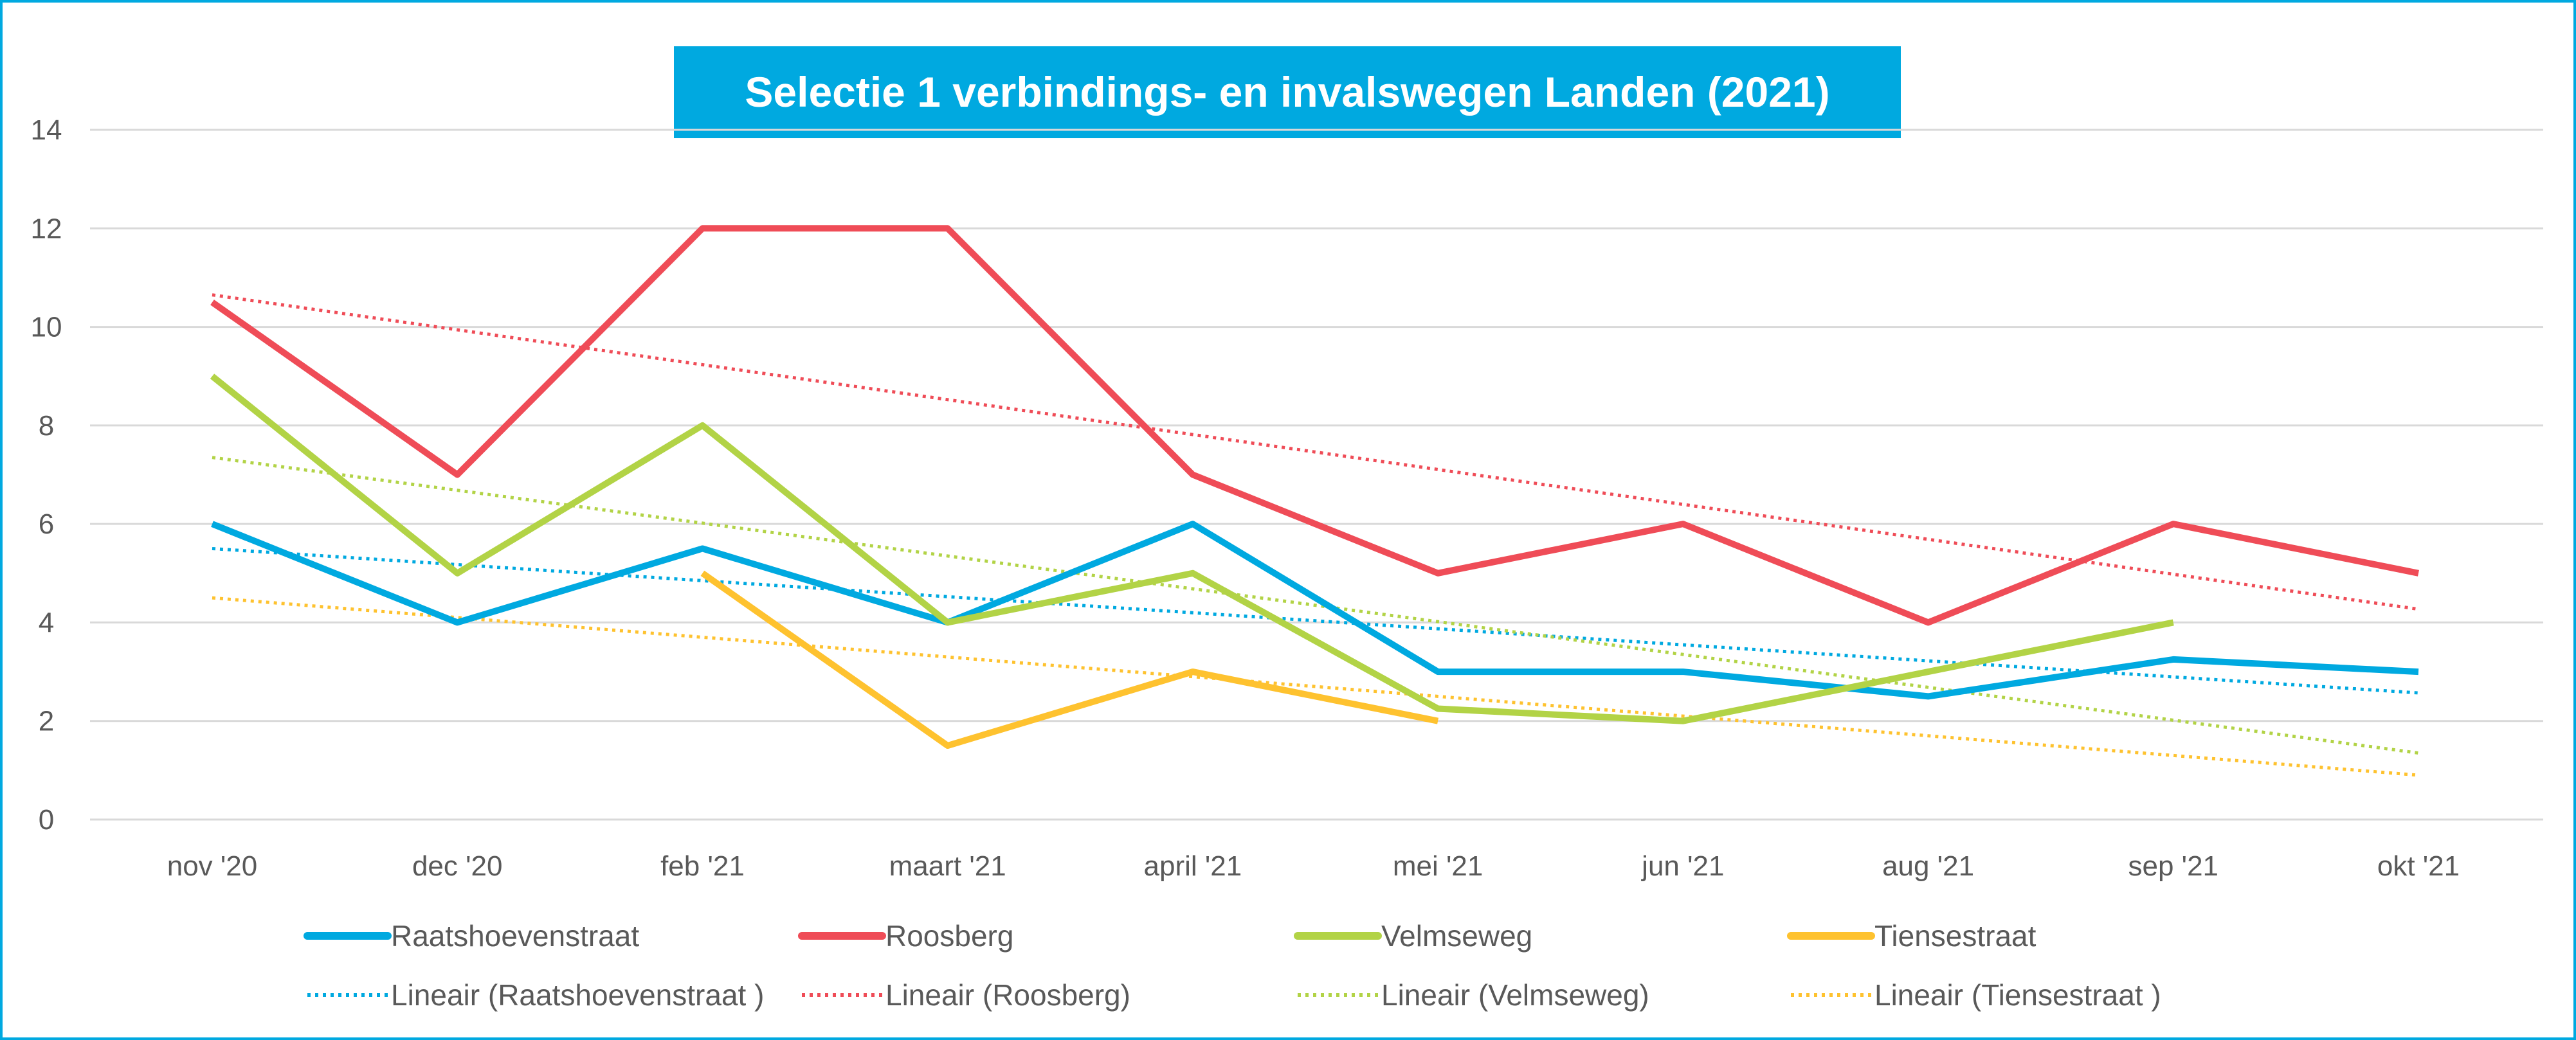 The height and width of the screenshot is (1040, 2576). Describe the element at coordinates (1193, 866) in the screenshot. I see `x-tick-label: april '21` at that location.